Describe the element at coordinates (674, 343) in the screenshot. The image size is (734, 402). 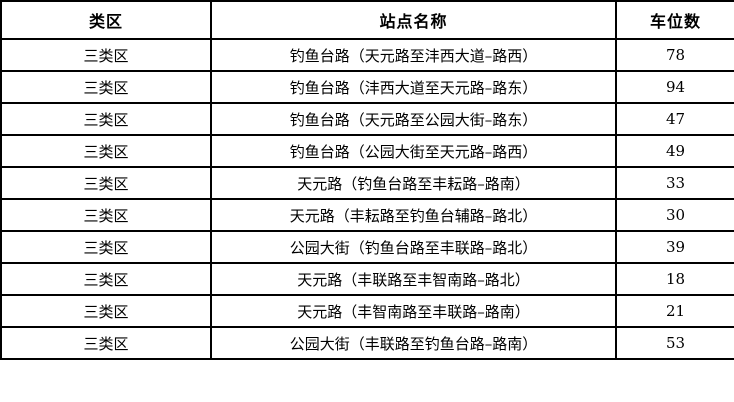
I see `spaces-cell: 53` at that location.